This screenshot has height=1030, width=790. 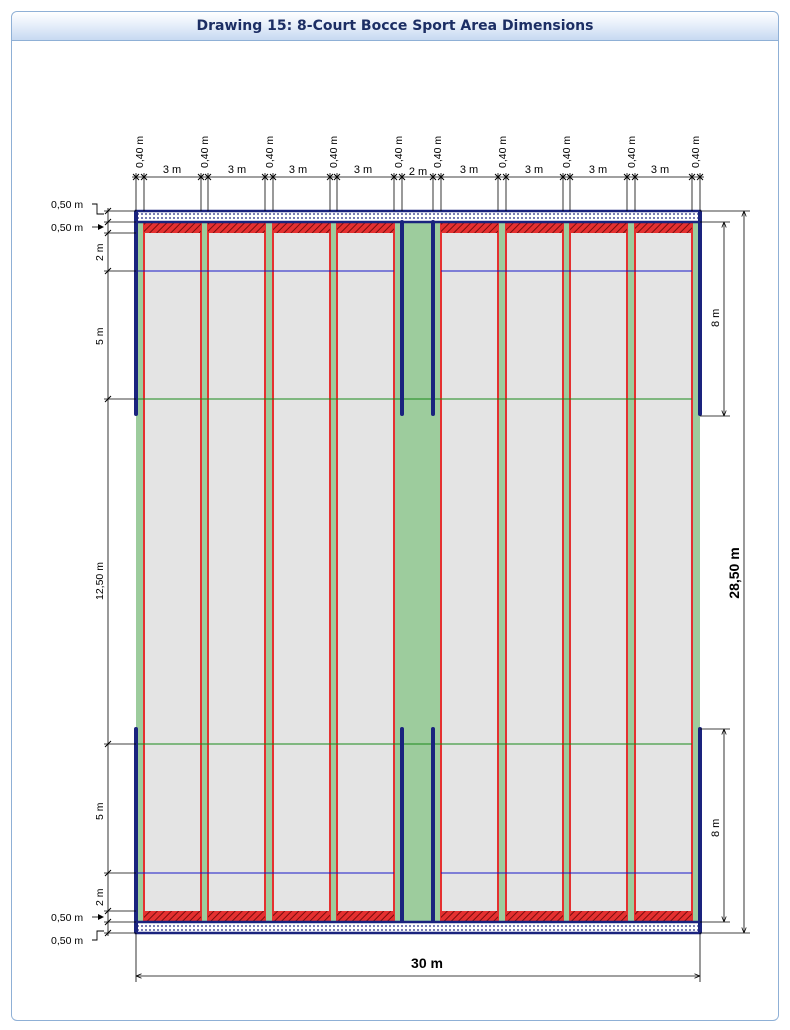 What do you see at coordinates (734, 572) in the screenshot?
I see `total-length-label: 28,50 m` at bounding box center [734, 572].